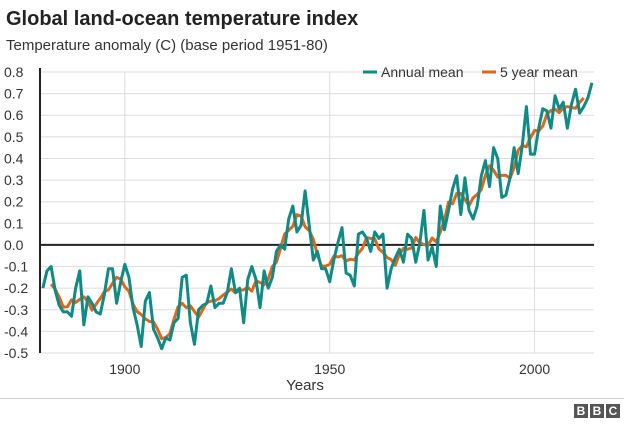 This screenshot has width=624, height=427. What do you see at coordinates (14, 223) in the screenshot?
I see `y-tick-label: 0.1` at bounding box center [14, 223].